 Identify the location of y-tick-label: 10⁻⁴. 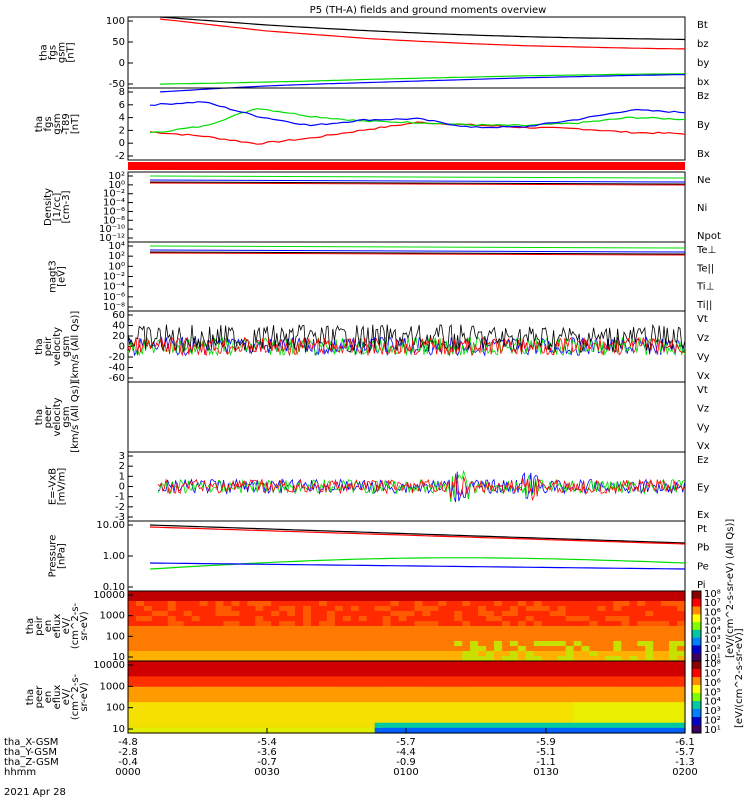
(114, 287).